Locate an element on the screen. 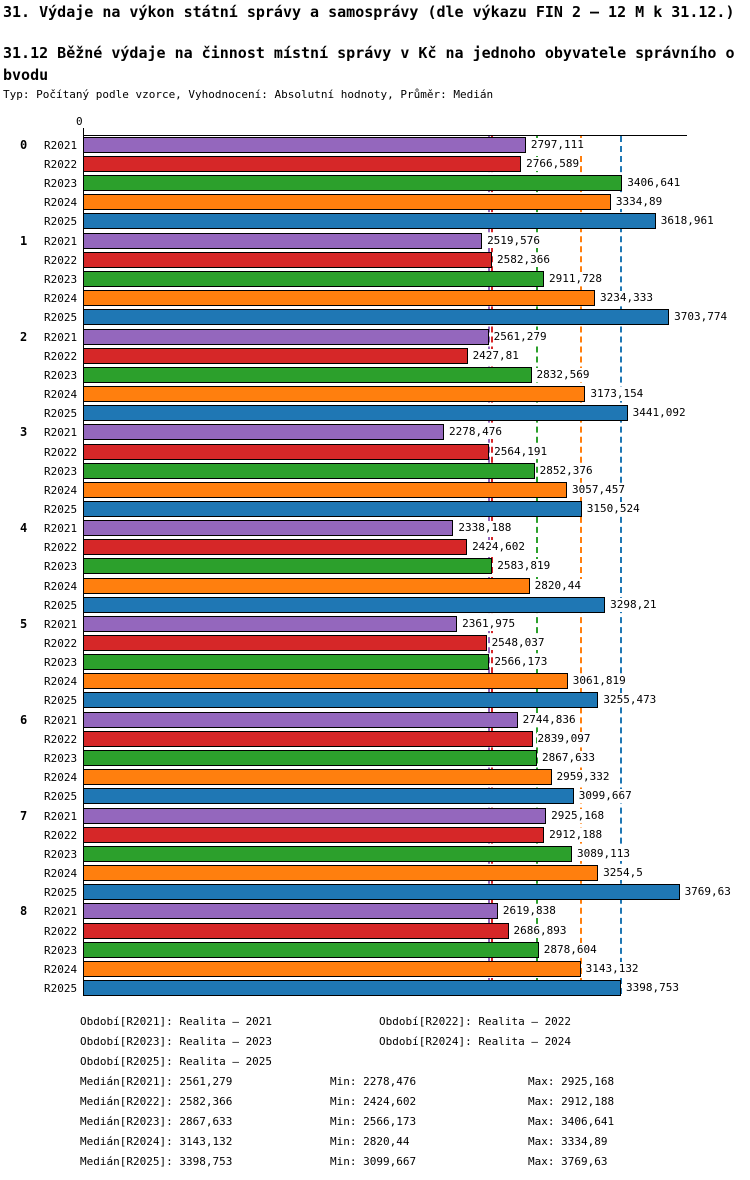 Image resolution: width=750 pixels, height=1180 pixels. bar-value-label: 2566,173 is located at coordinates (521, 662).